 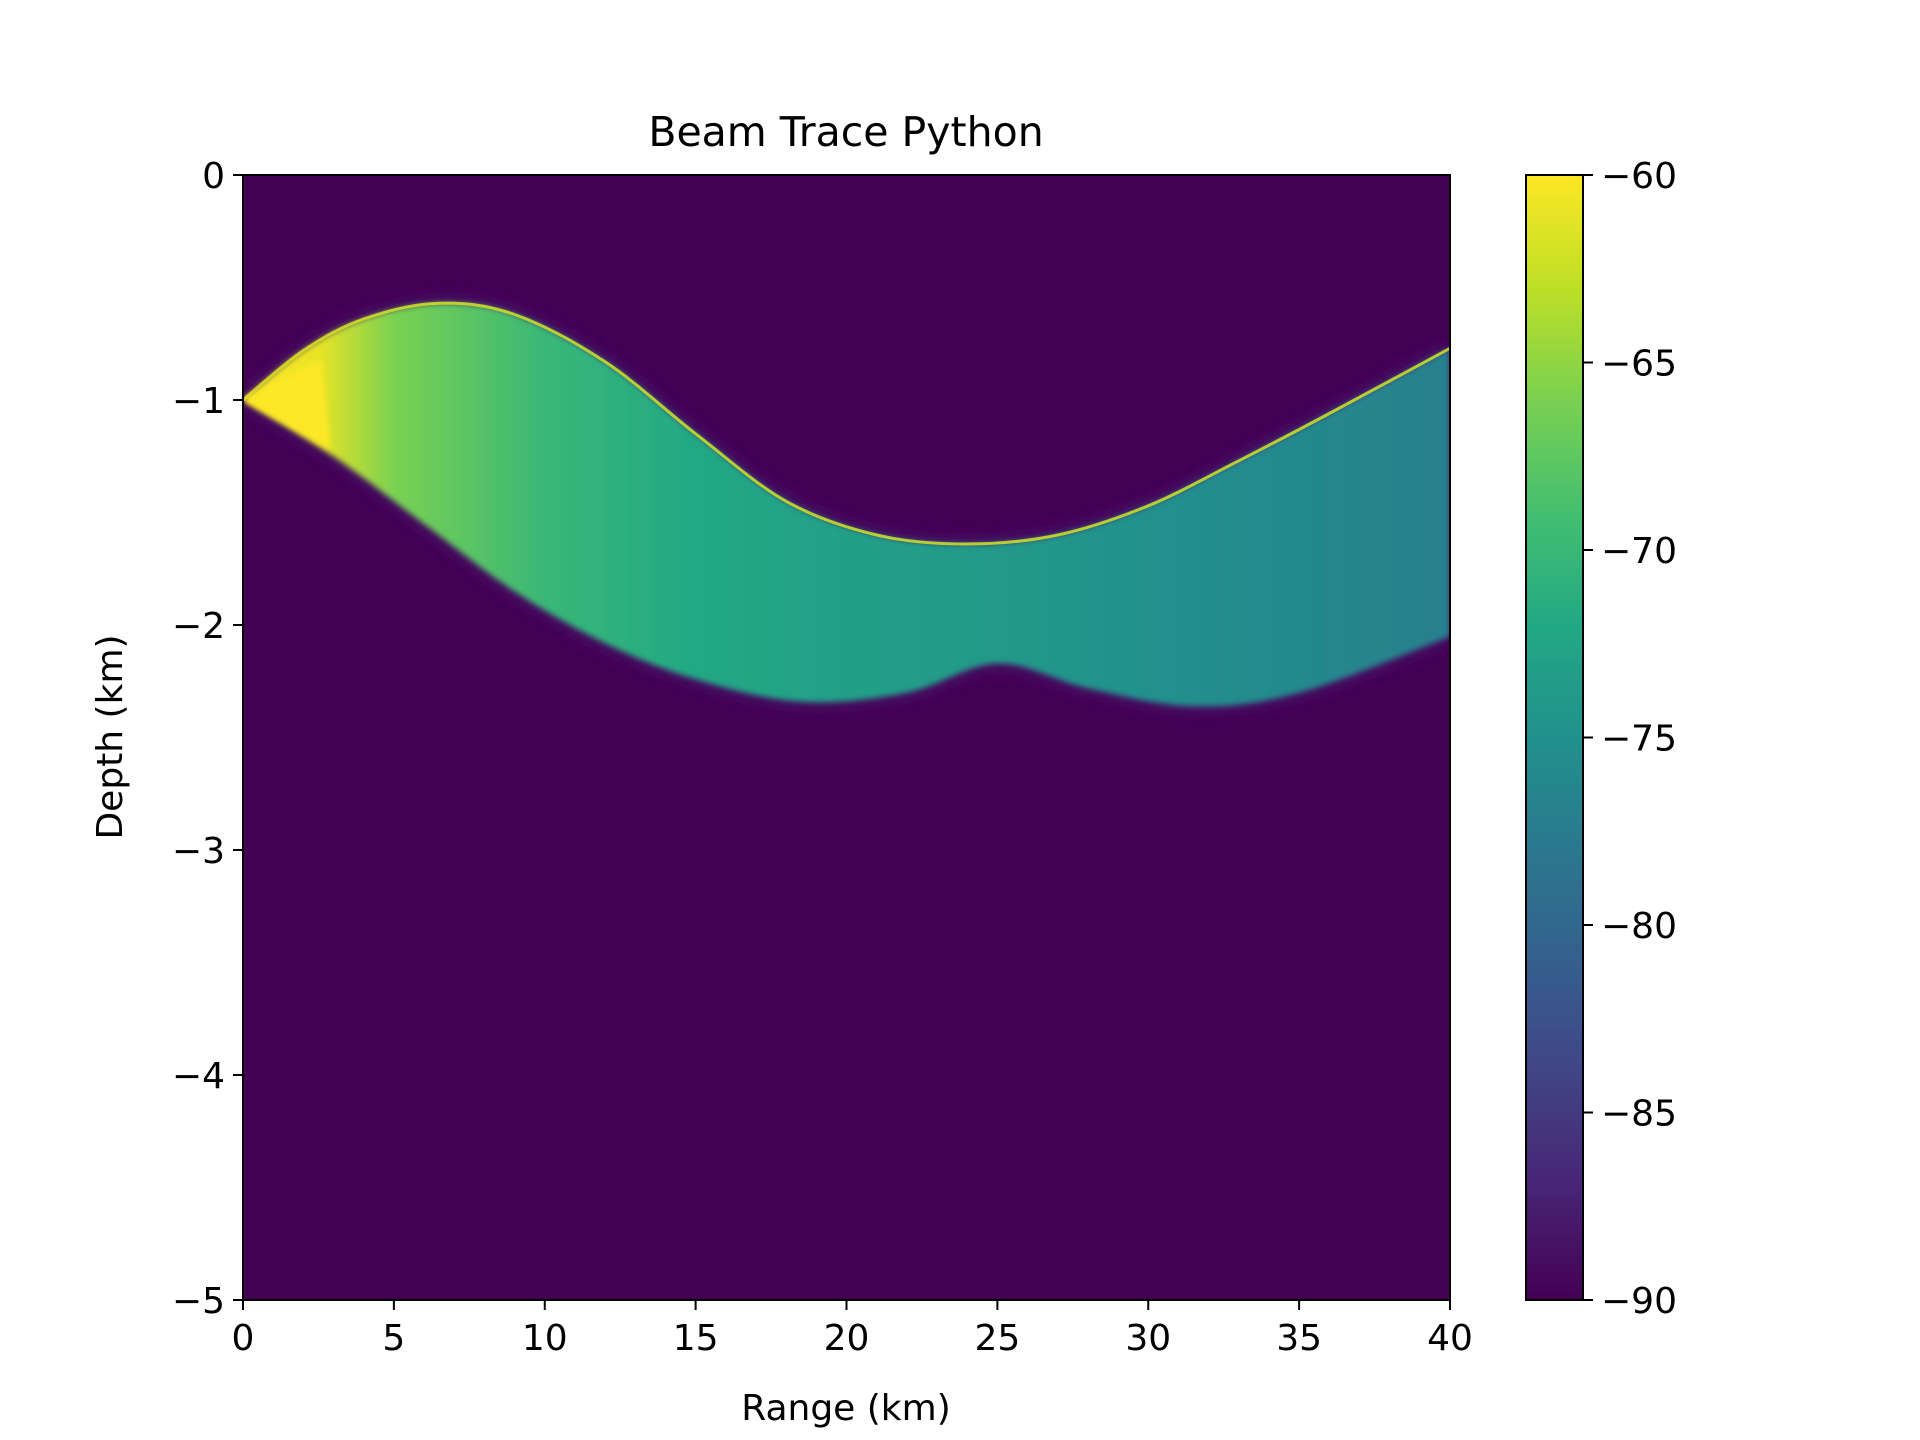 What do you see at coordinates (1639, 739) in the screenshot?
I see `colorbar-tick-label-3: −75` at bounding box center [1639, 739].